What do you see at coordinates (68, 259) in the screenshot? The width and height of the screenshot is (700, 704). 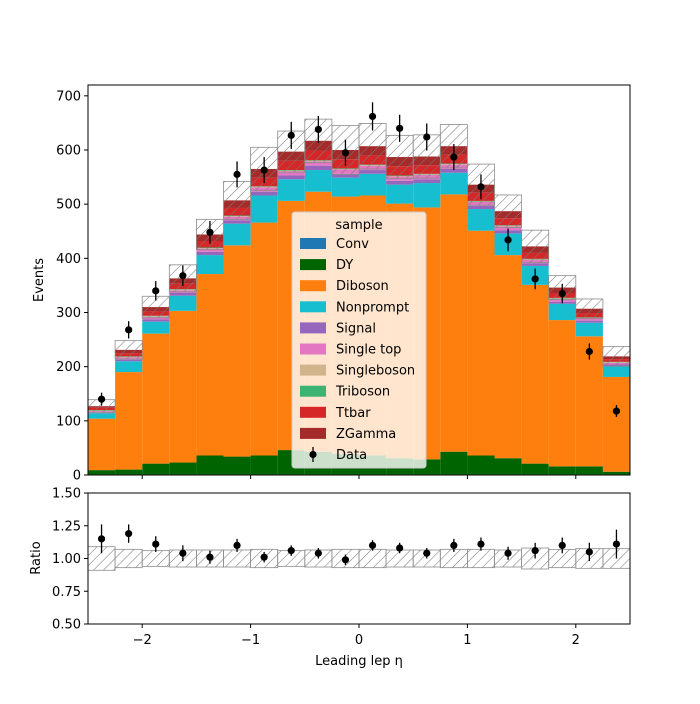 I see `y-tick-label: 400` at bounding box center [68, 259].